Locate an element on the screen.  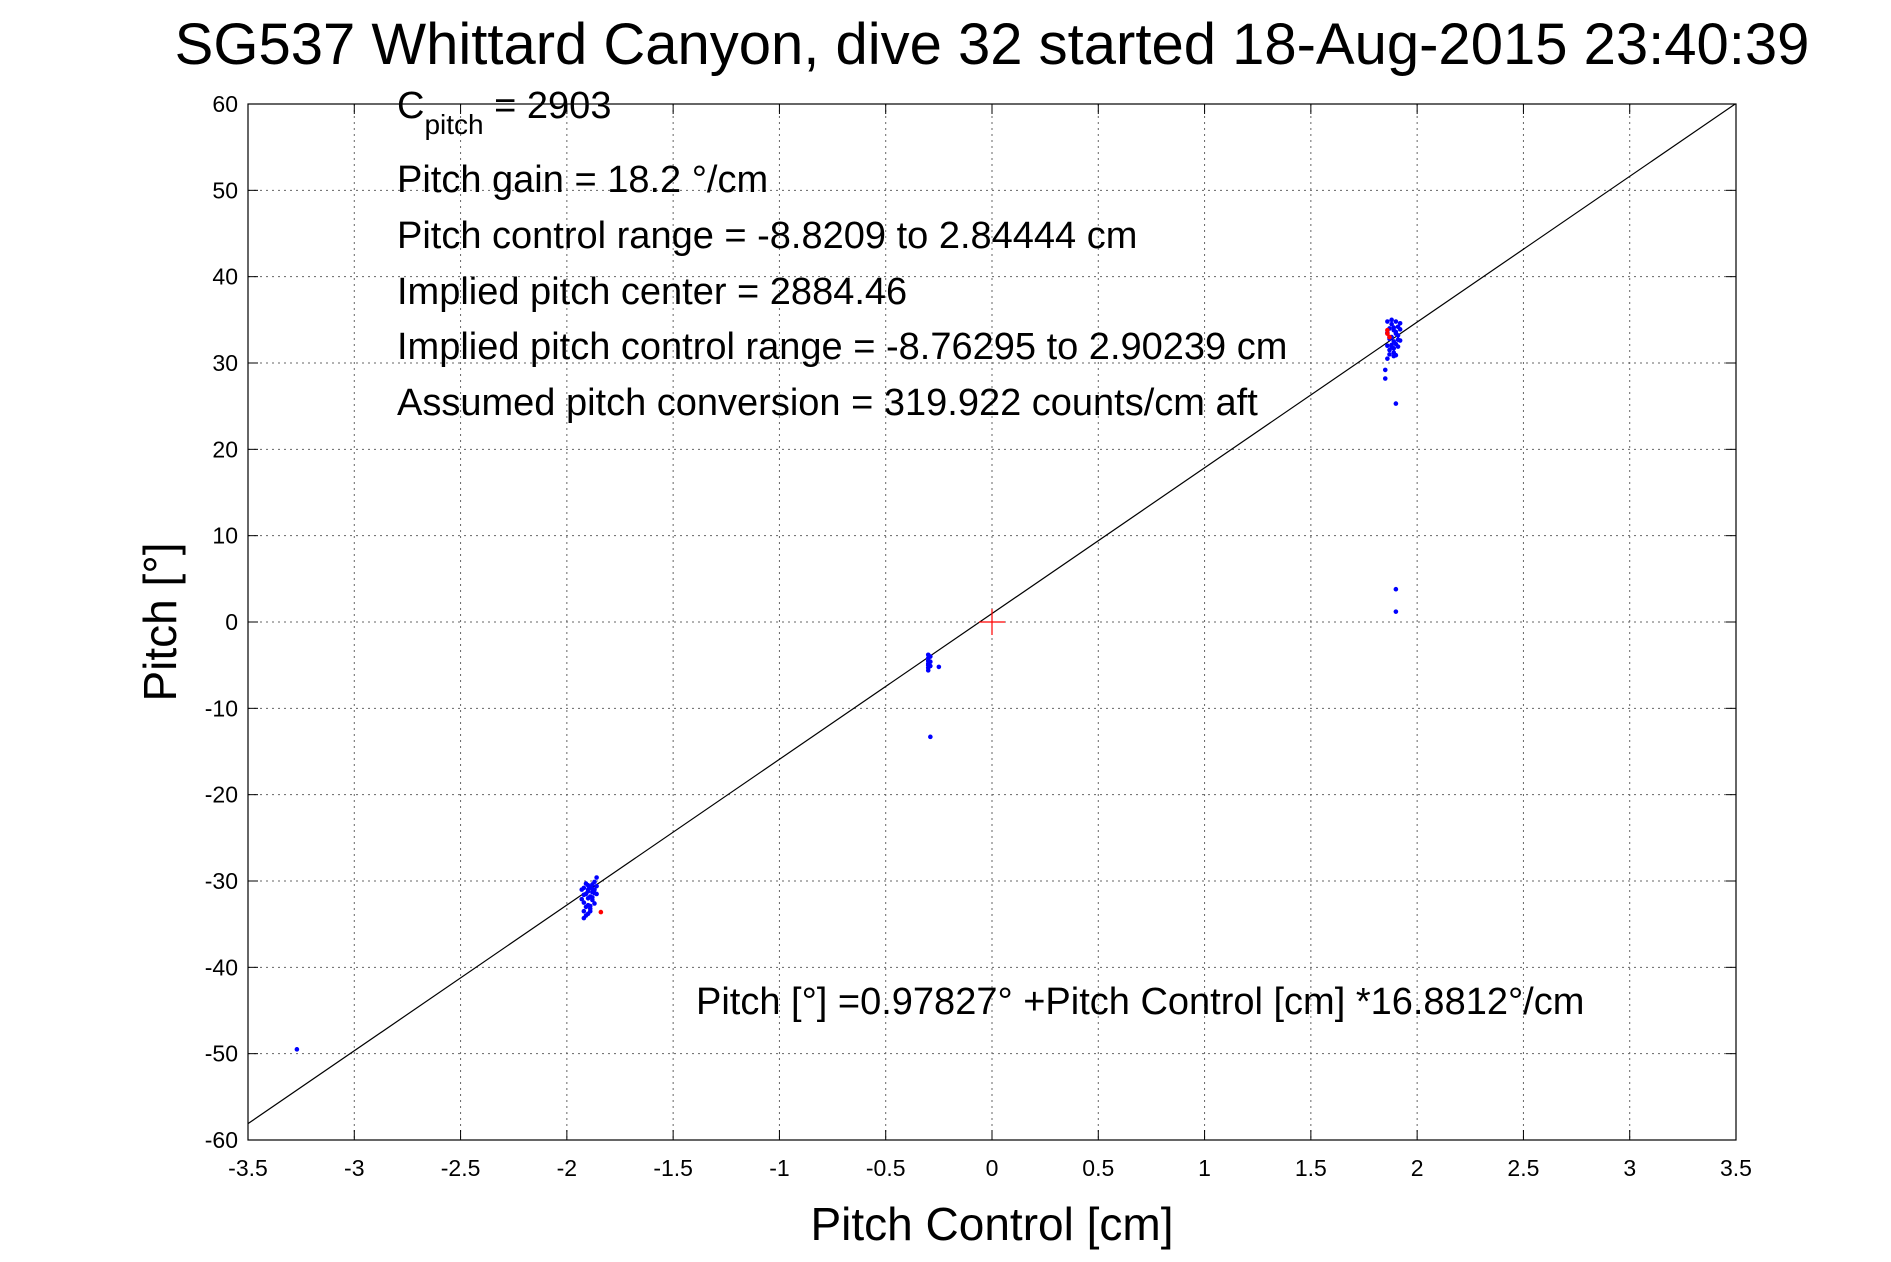
x-tick-label: 1.5 is located at coordinates (1311, 1168).